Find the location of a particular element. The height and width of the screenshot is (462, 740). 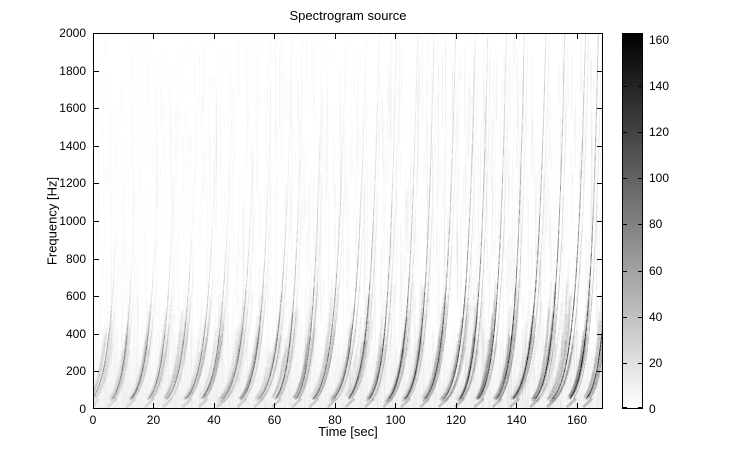

x-tick-label: 40 is located at coordinates (214, 420).